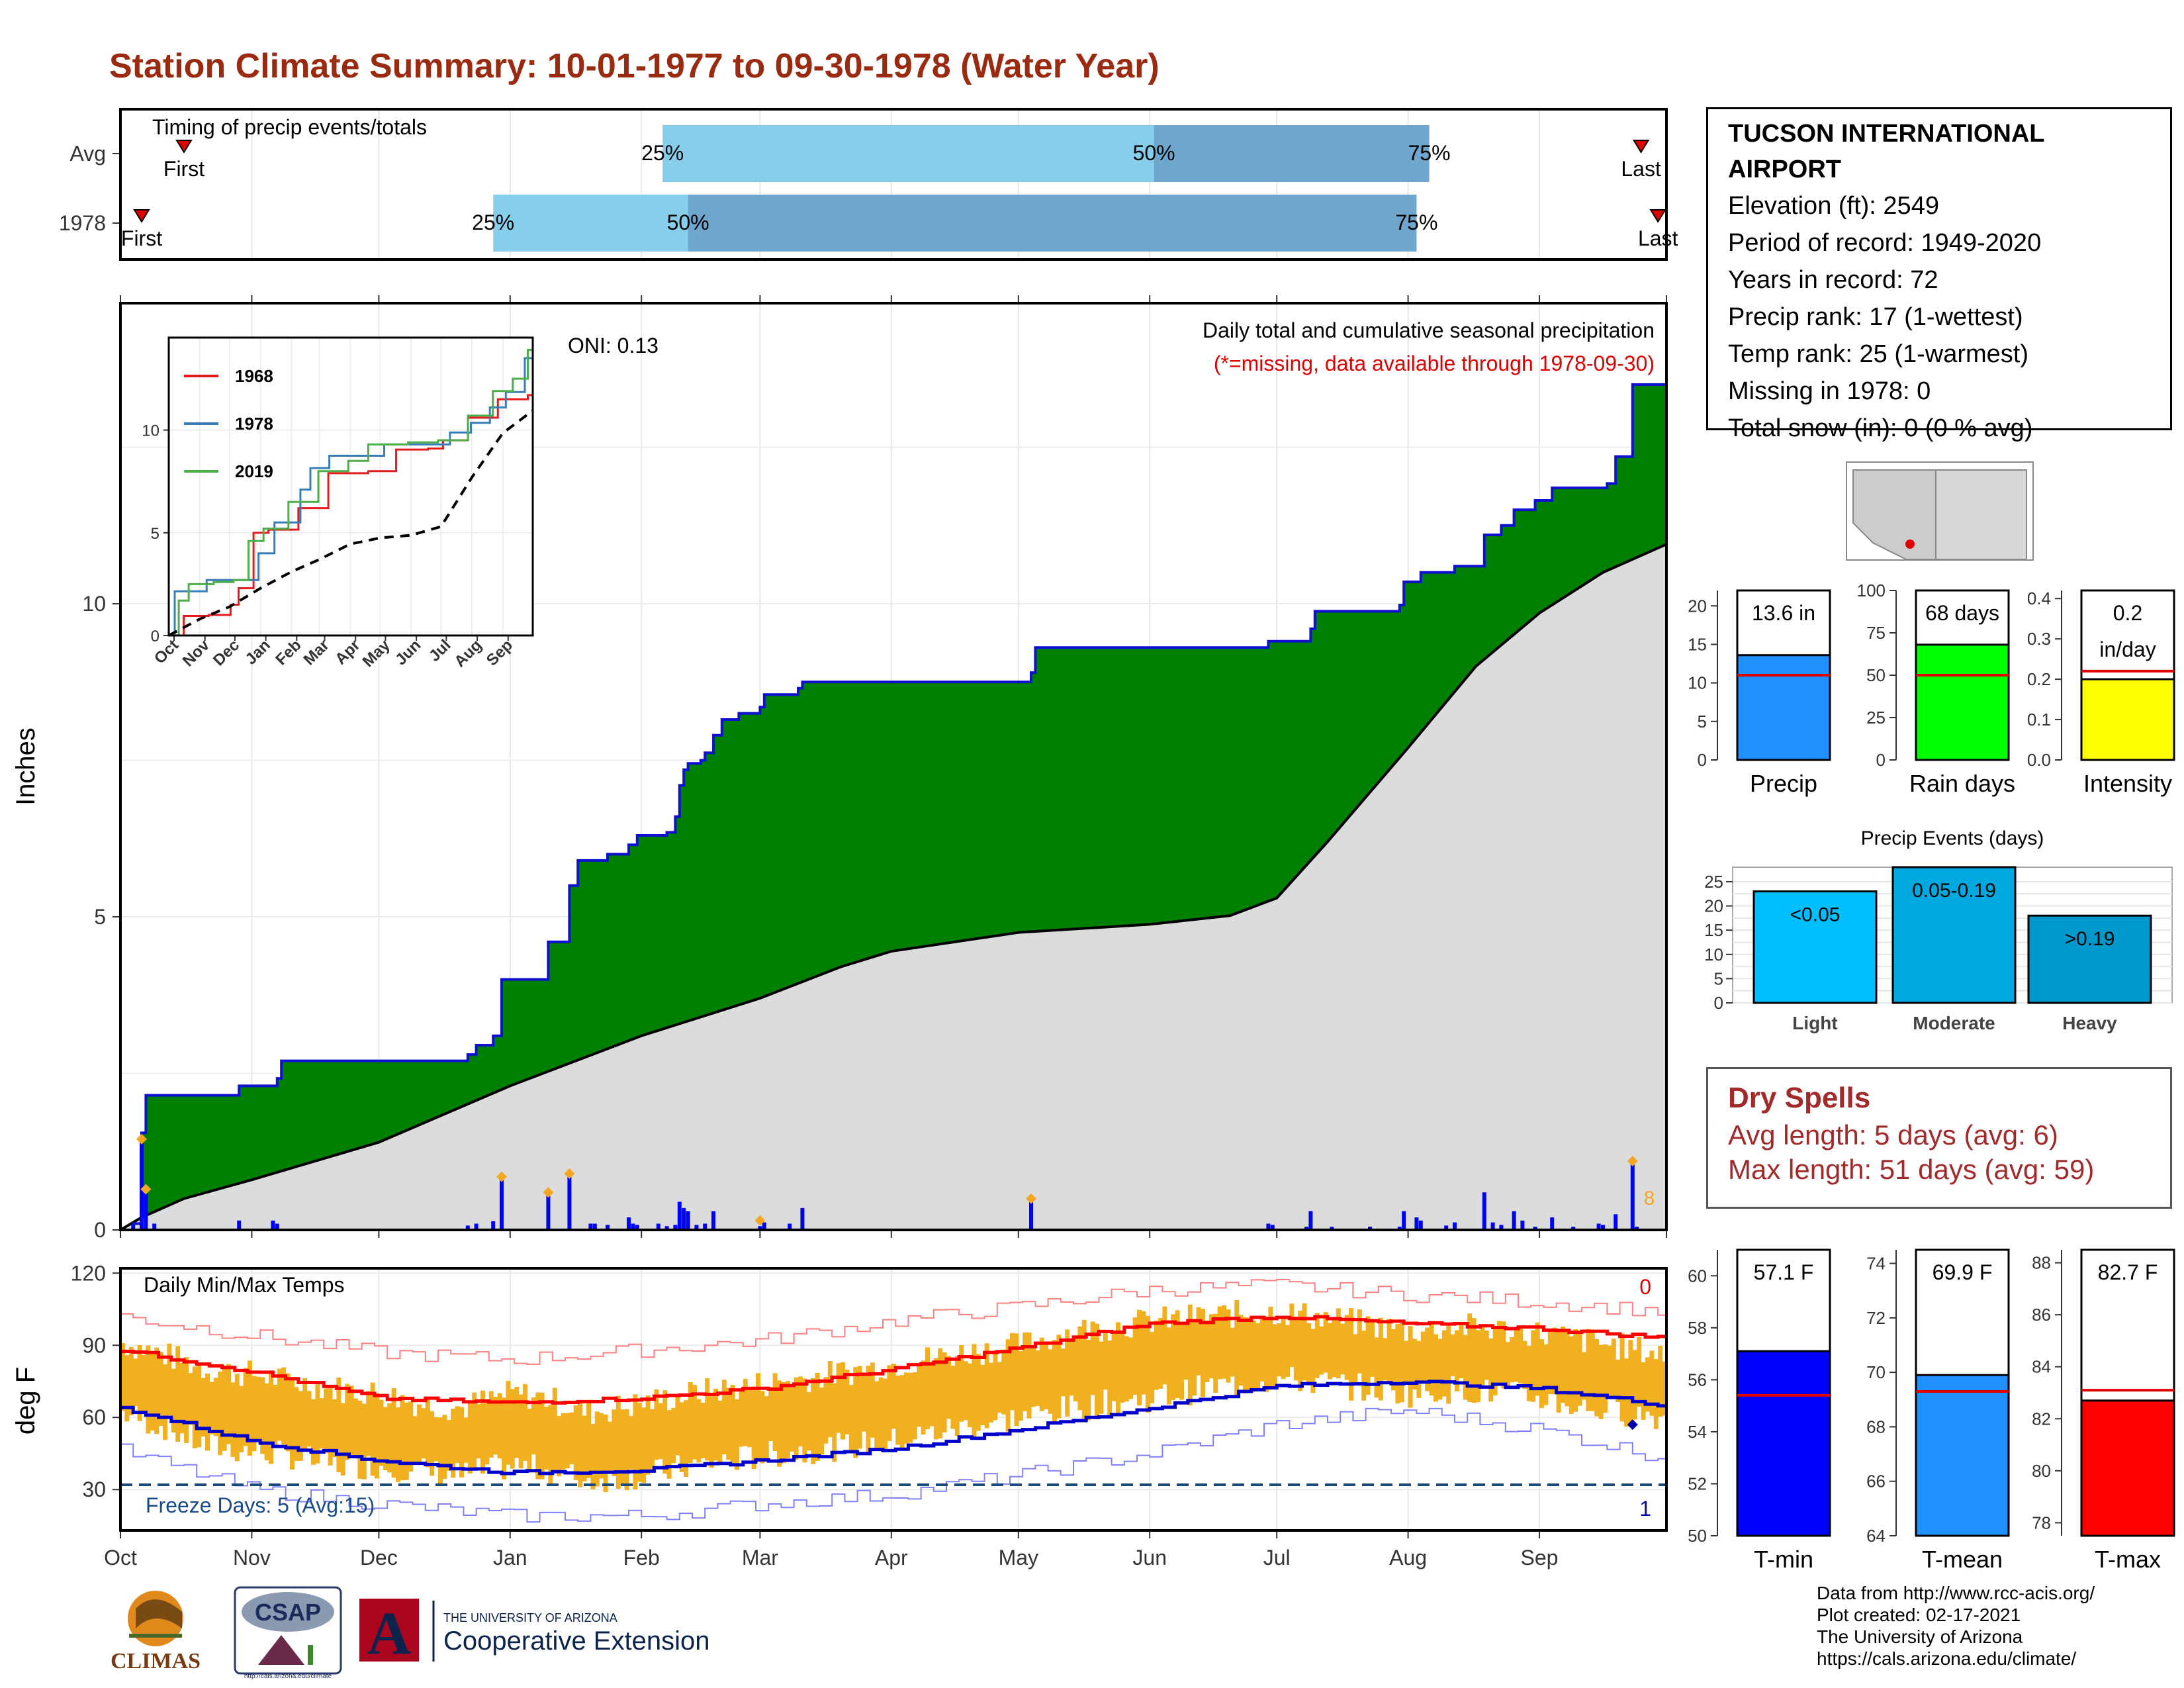  Describe the element at coordinates (1783, 783) in the screenshot. I see `summary-bar-label: Precip` at that location.